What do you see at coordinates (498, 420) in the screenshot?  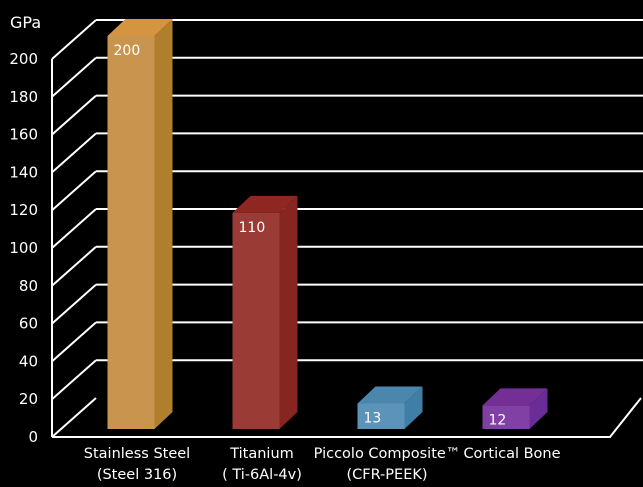 I see `bar-value-label: 12` at bounding box center [498, 420].